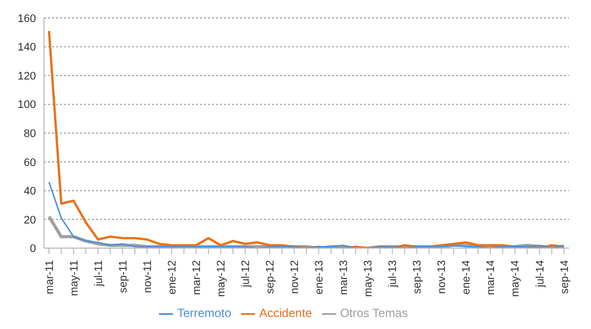 This screenshot has height=329, width=591. Describe the element at coordinates (30, 192) in the screenshot. I see `y-tick-label: 40` at that location.